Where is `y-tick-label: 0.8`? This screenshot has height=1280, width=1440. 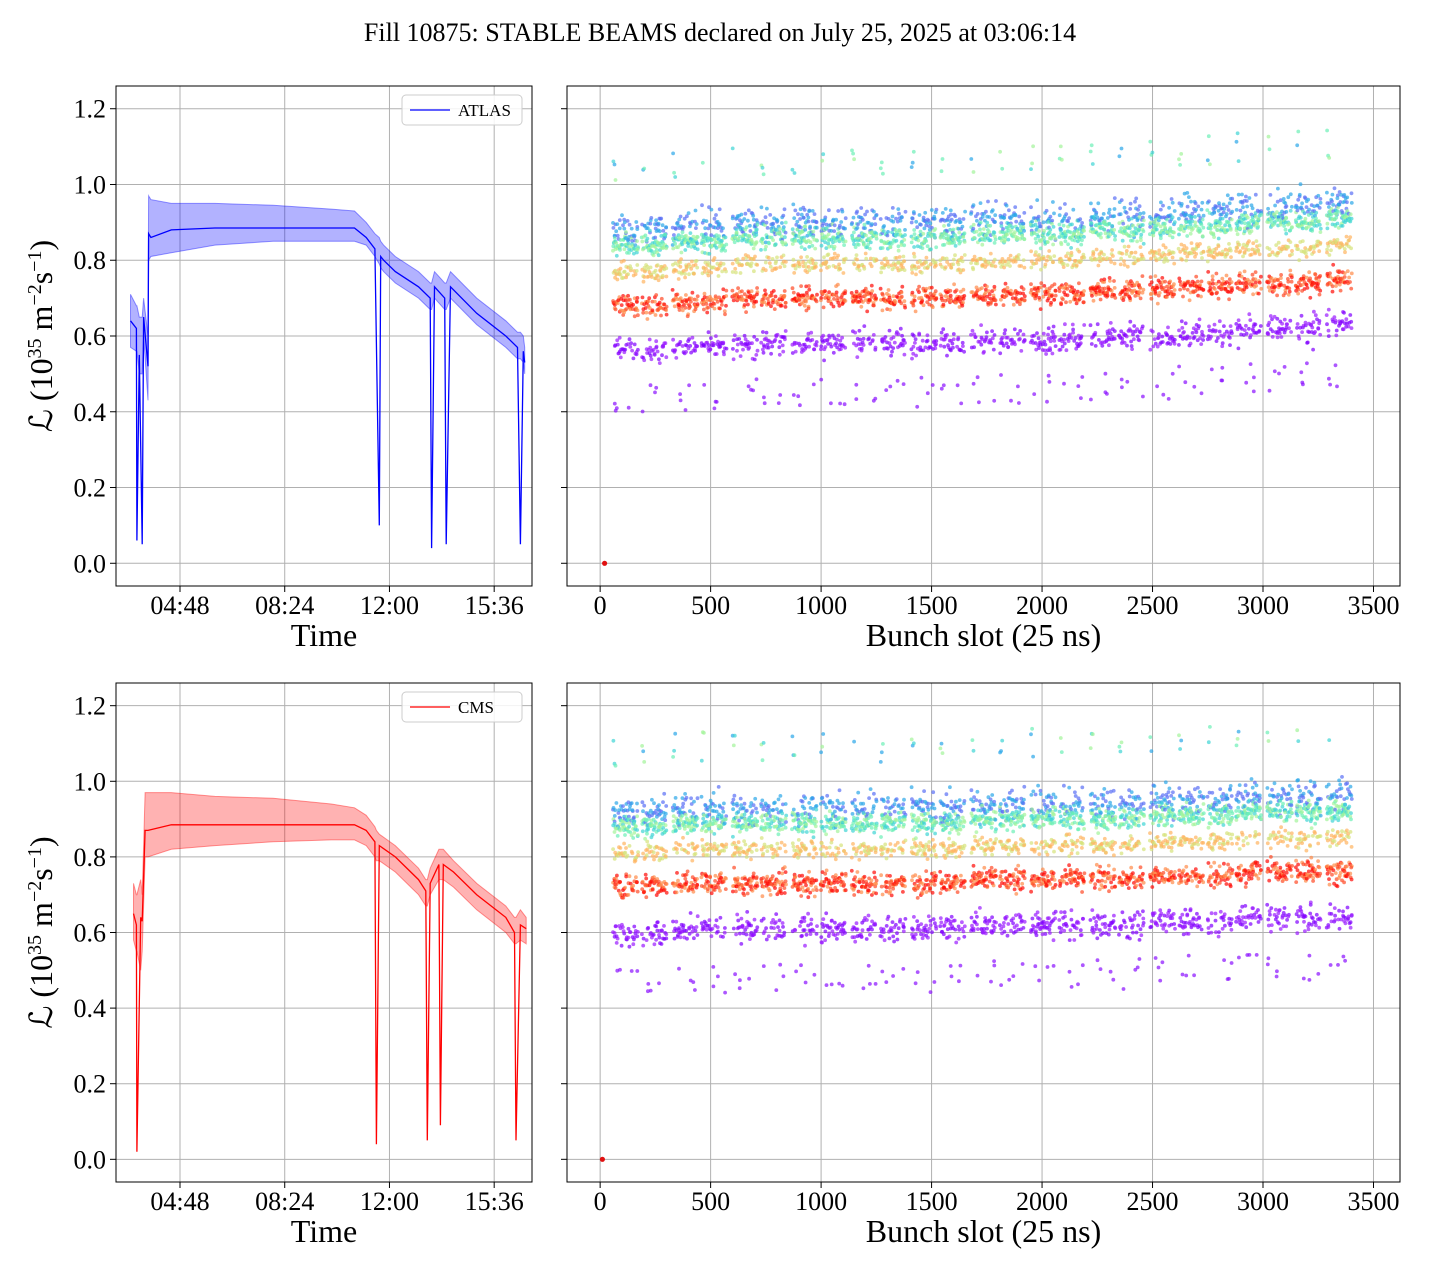 y-tick-label: 0.8 is located at coordinates (90, 857).